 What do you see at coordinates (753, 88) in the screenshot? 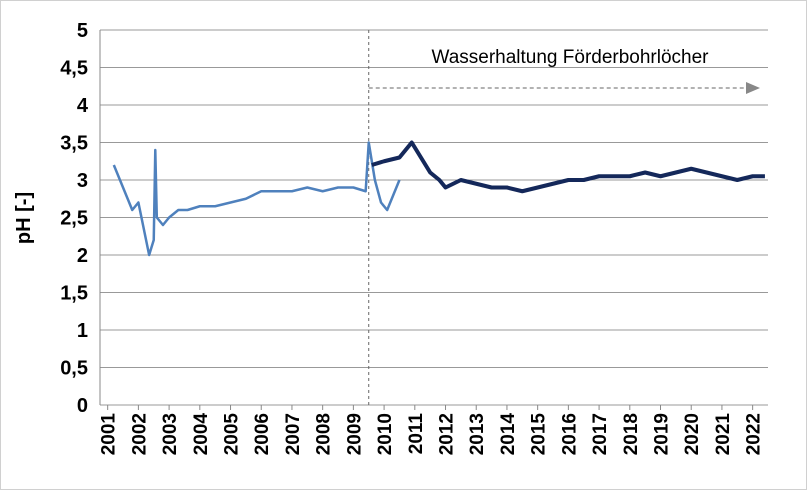
I see `arrow-head` at bounding box center [753, 88].